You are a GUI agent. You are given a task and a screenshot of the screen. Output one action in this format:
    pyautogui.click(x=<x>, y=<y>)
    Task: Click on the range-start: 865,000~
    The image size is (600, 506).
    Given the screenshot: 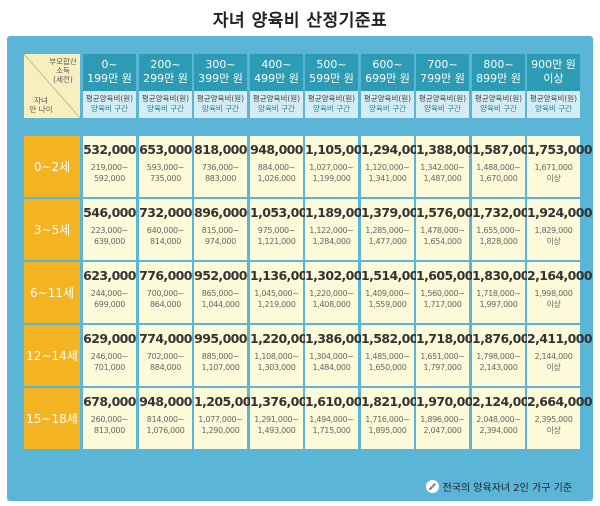 What is the action you would take?
    pyautogui.click(x=220, y=293)
    